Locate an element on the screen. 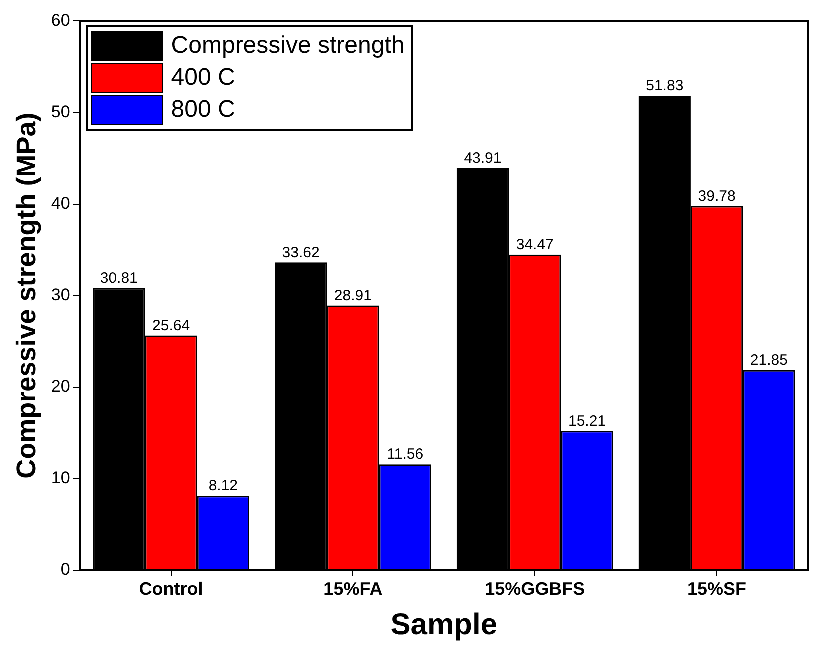 The image size is (820, 656). data-label: 8.12 is located at coordinates (223, 486).